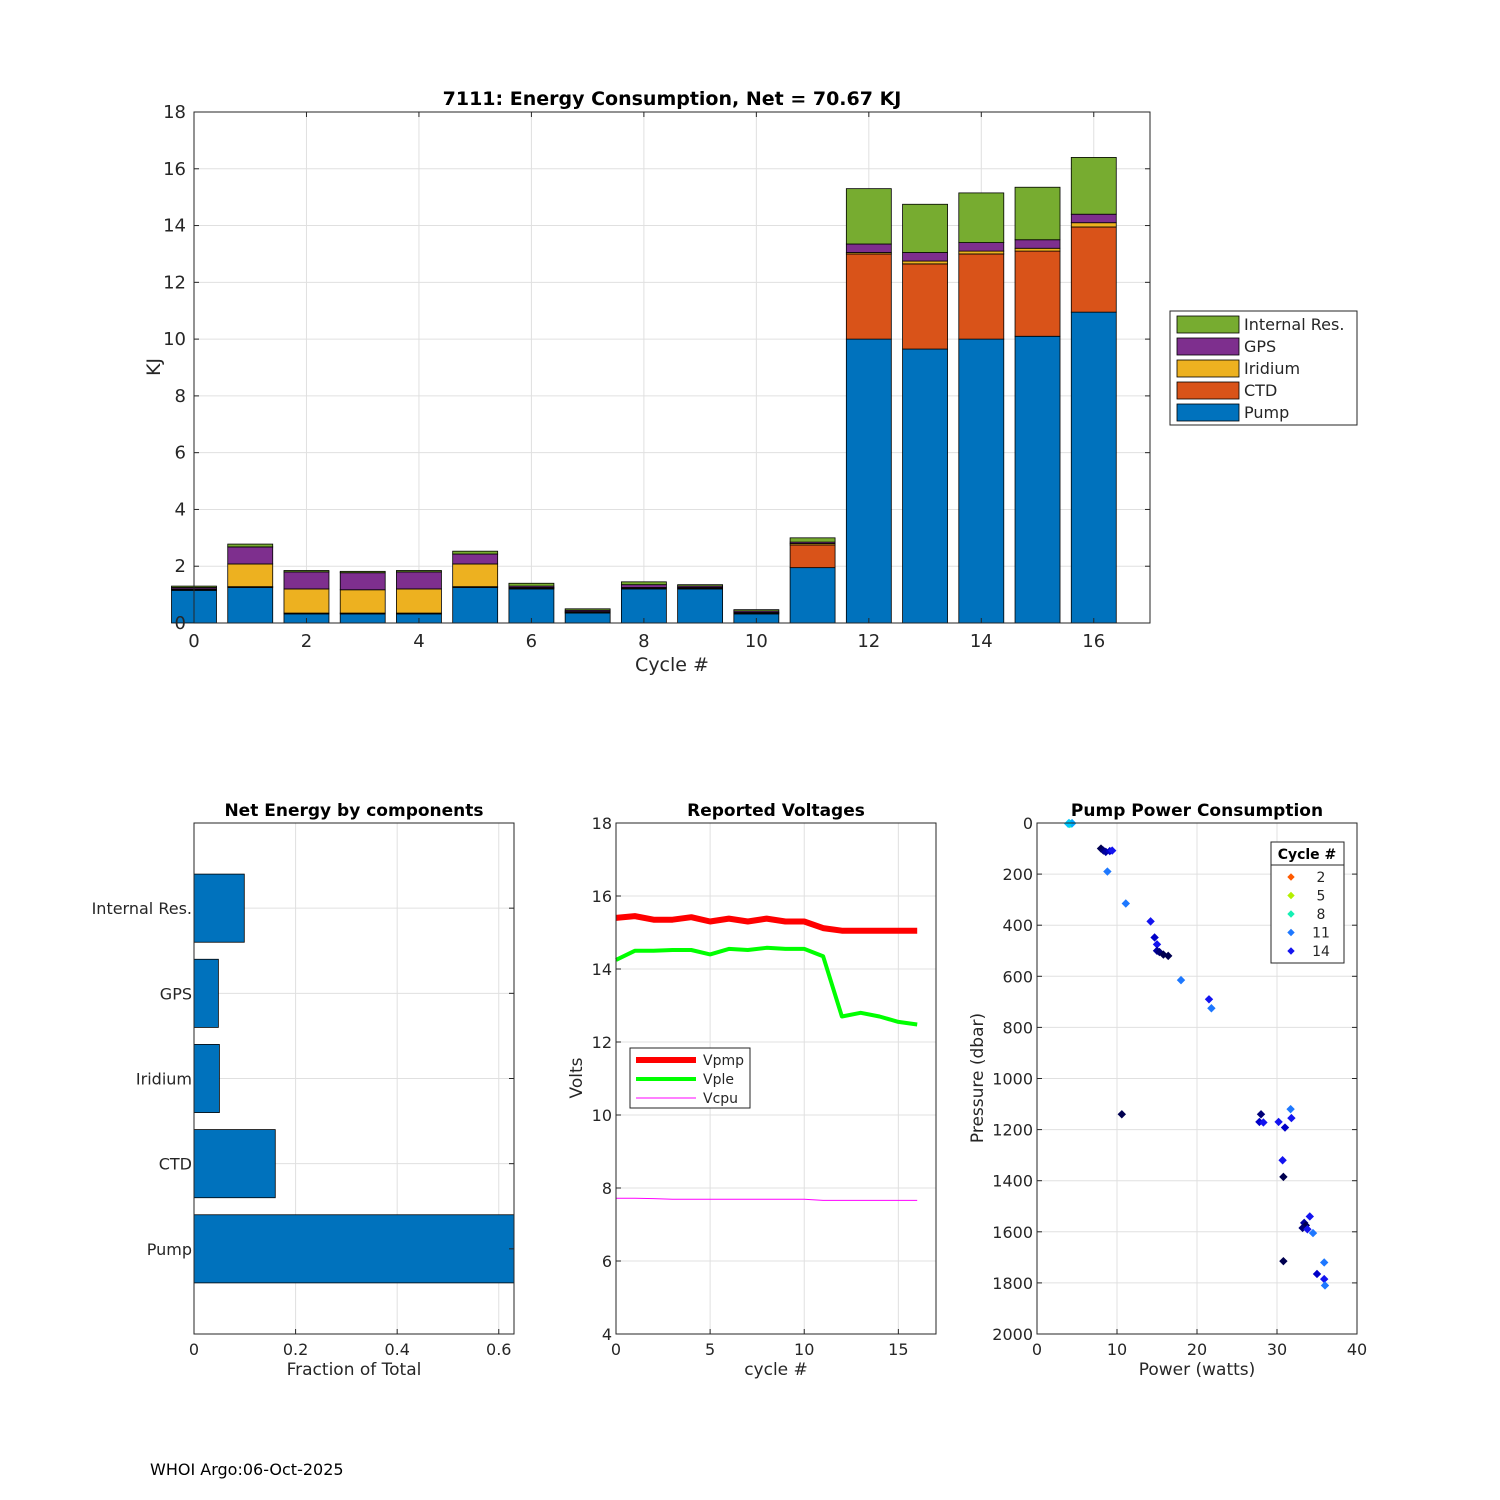  What do you see at coordinates (1117, 1349) in the screenshot?
I see `pump-x-tick-label: 10` at bounding box center [1117, 1349].